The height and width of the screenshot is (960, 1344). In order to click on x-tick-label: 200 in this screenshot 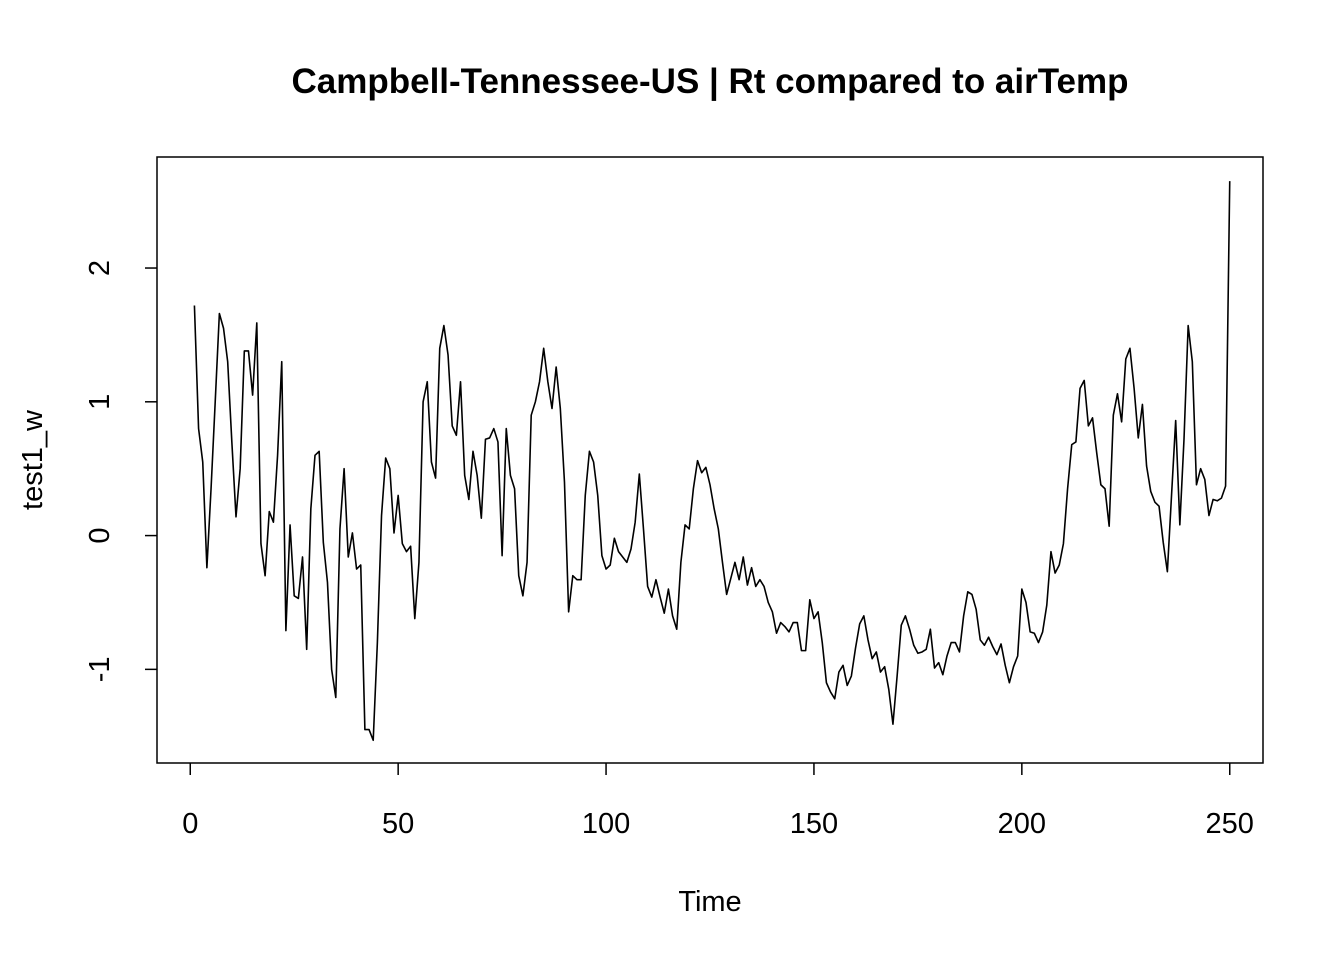, I will do `click(1022, 824)`.